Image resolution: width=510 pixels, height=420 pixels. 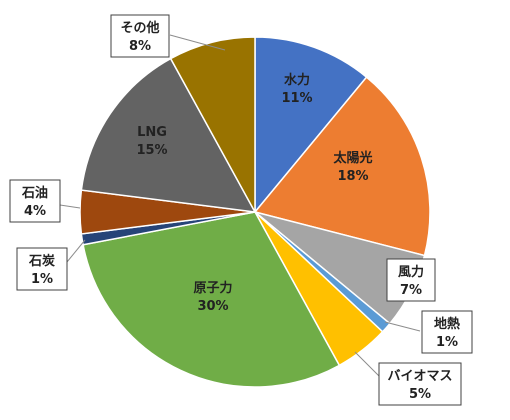 What do you see at coordinates (42, 279) in the screenshot?
I see `slice-percent-label-6: 1%` at bounding box center [42, 279].